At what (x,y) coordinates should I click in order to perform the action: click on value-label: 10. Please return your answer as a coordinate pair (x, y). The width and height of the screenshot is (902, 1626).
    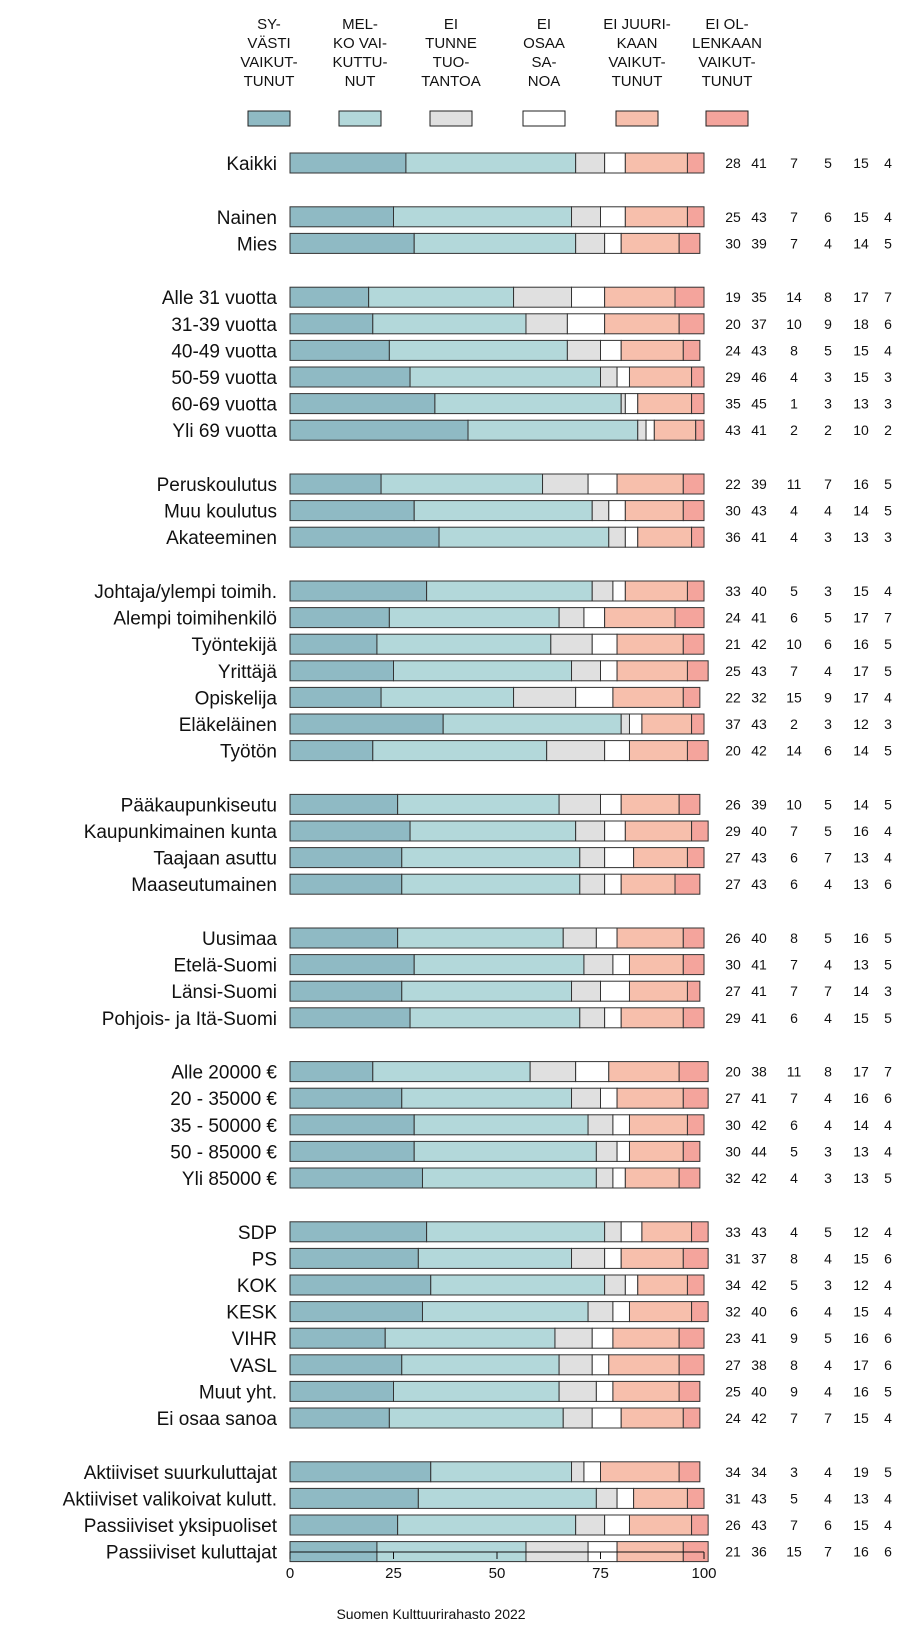
    Looking at the image, I should click on (794, 324).